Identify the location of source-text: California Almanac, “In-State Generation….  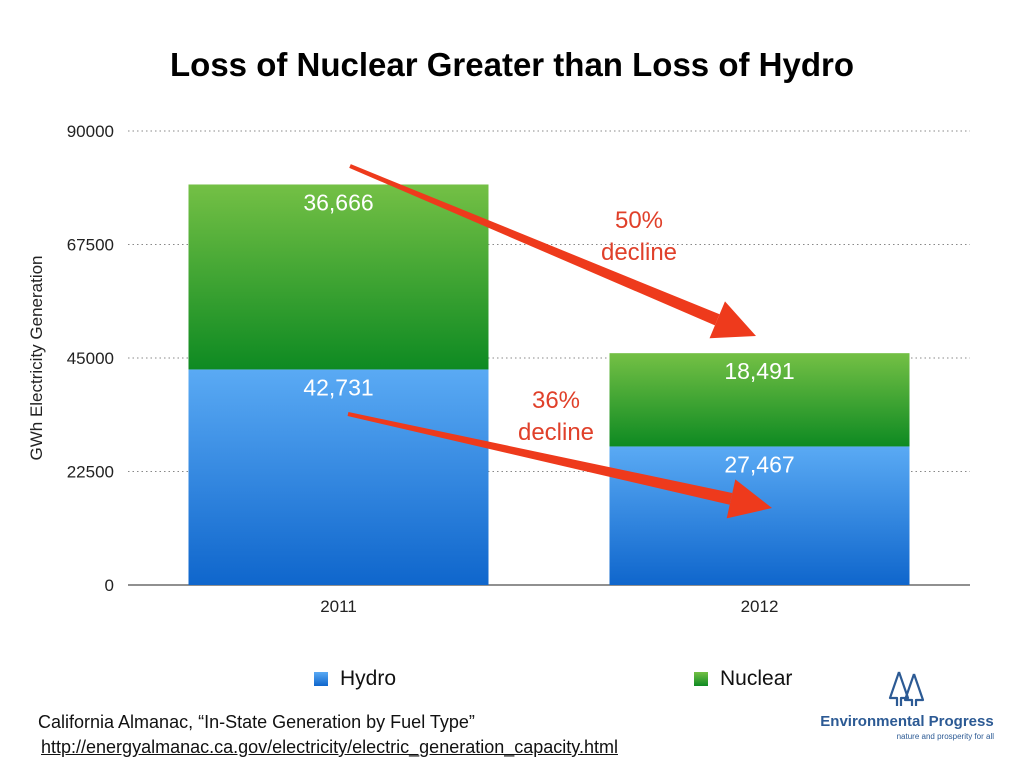
(256, 722).